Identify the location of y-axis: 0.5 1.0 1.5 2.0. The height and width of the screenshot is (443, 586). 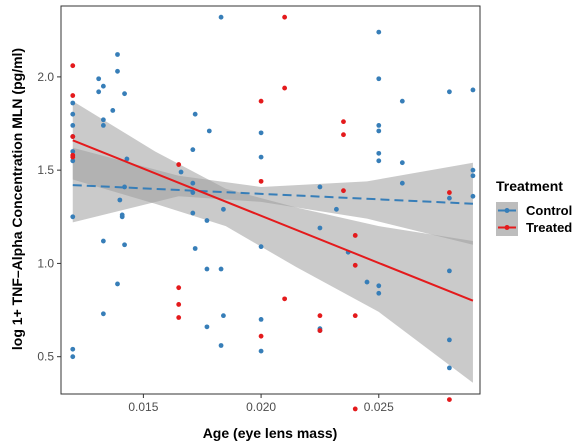
(49, 217).